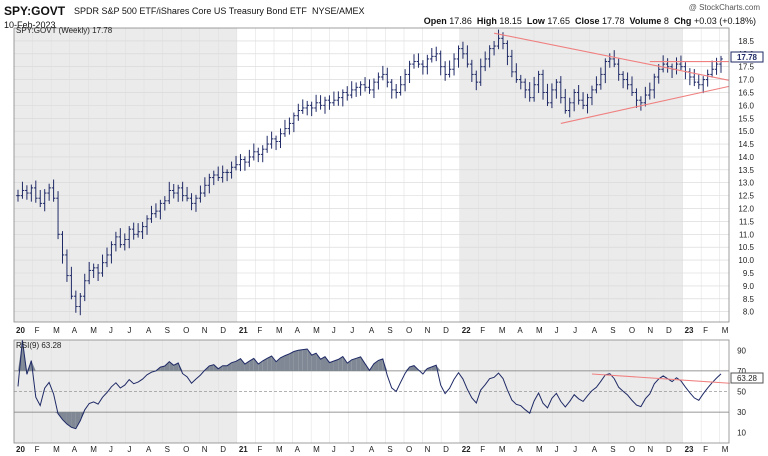  What do you see at coordinates (746, 67) in the screenshot?
I see `price-y-tick-label: 17.5` at bounding box center [746, 67].